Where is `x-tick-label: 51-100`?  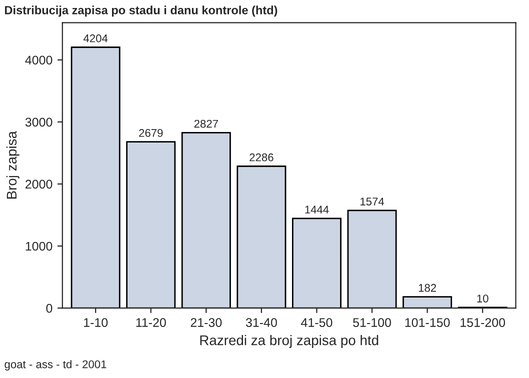
x-tick-label: 51-100 is located at coordinates (372, 322).